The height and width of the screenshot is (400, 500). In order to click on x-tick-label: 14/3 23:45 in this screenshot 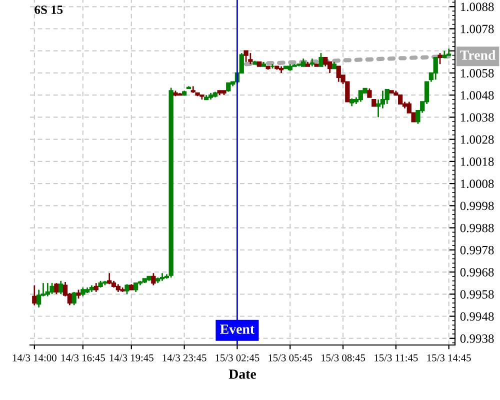, I will do `click(184, 358)`.